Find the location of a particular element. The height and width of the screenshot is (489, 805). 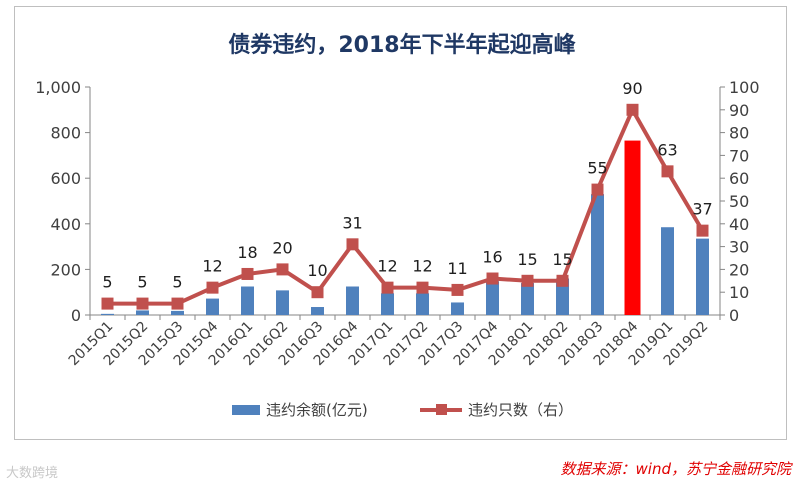

right-tick-label: 70 is located at coordinates (739, 155).